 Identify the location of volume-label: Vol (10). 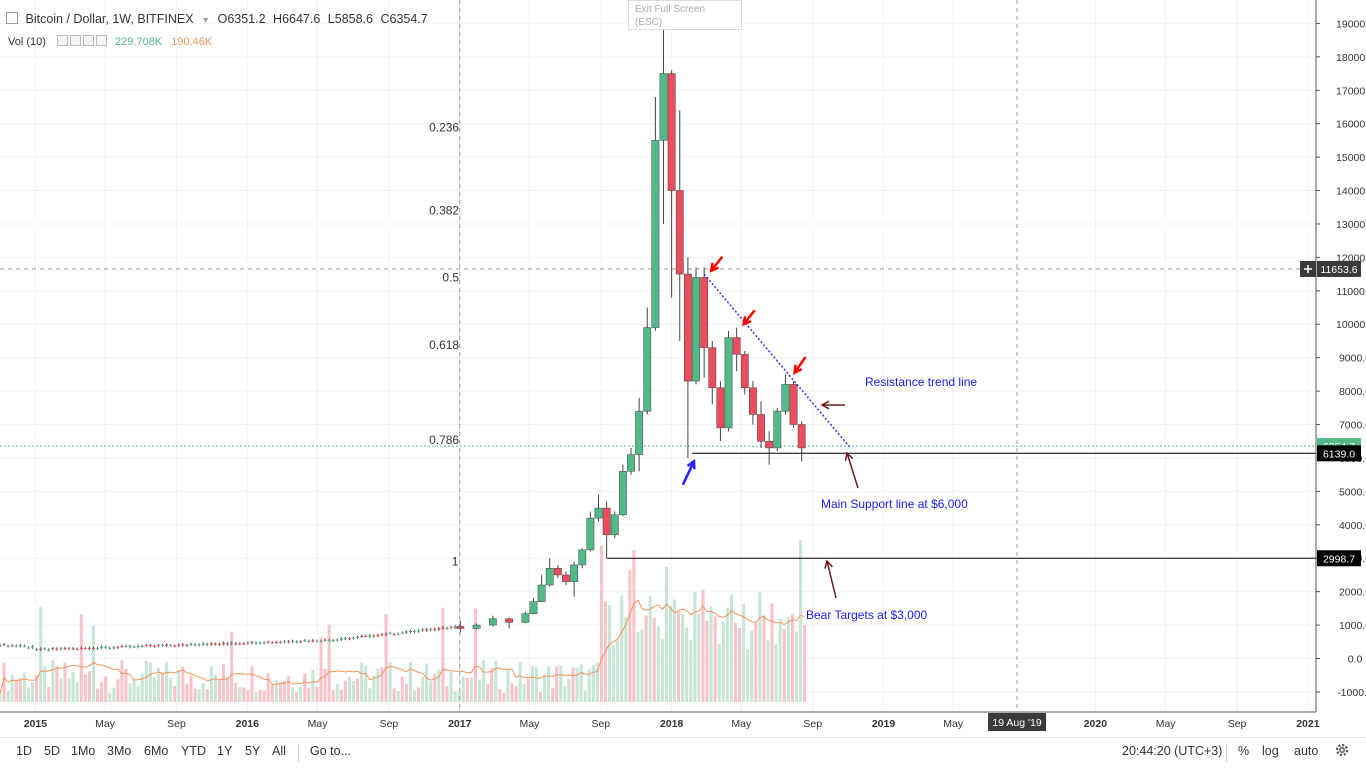
(27, 42).